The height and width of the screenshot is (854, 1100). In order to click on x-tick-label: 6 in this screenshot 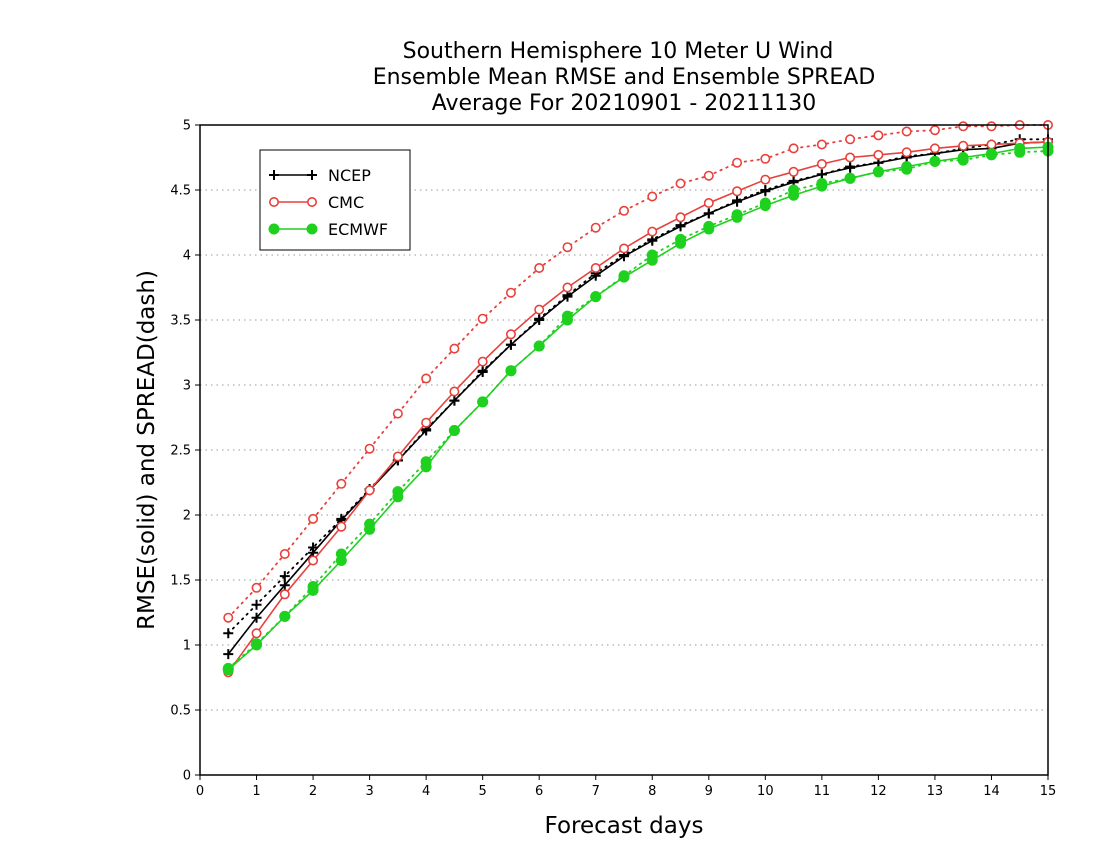, I will do `click(539, 791)`.